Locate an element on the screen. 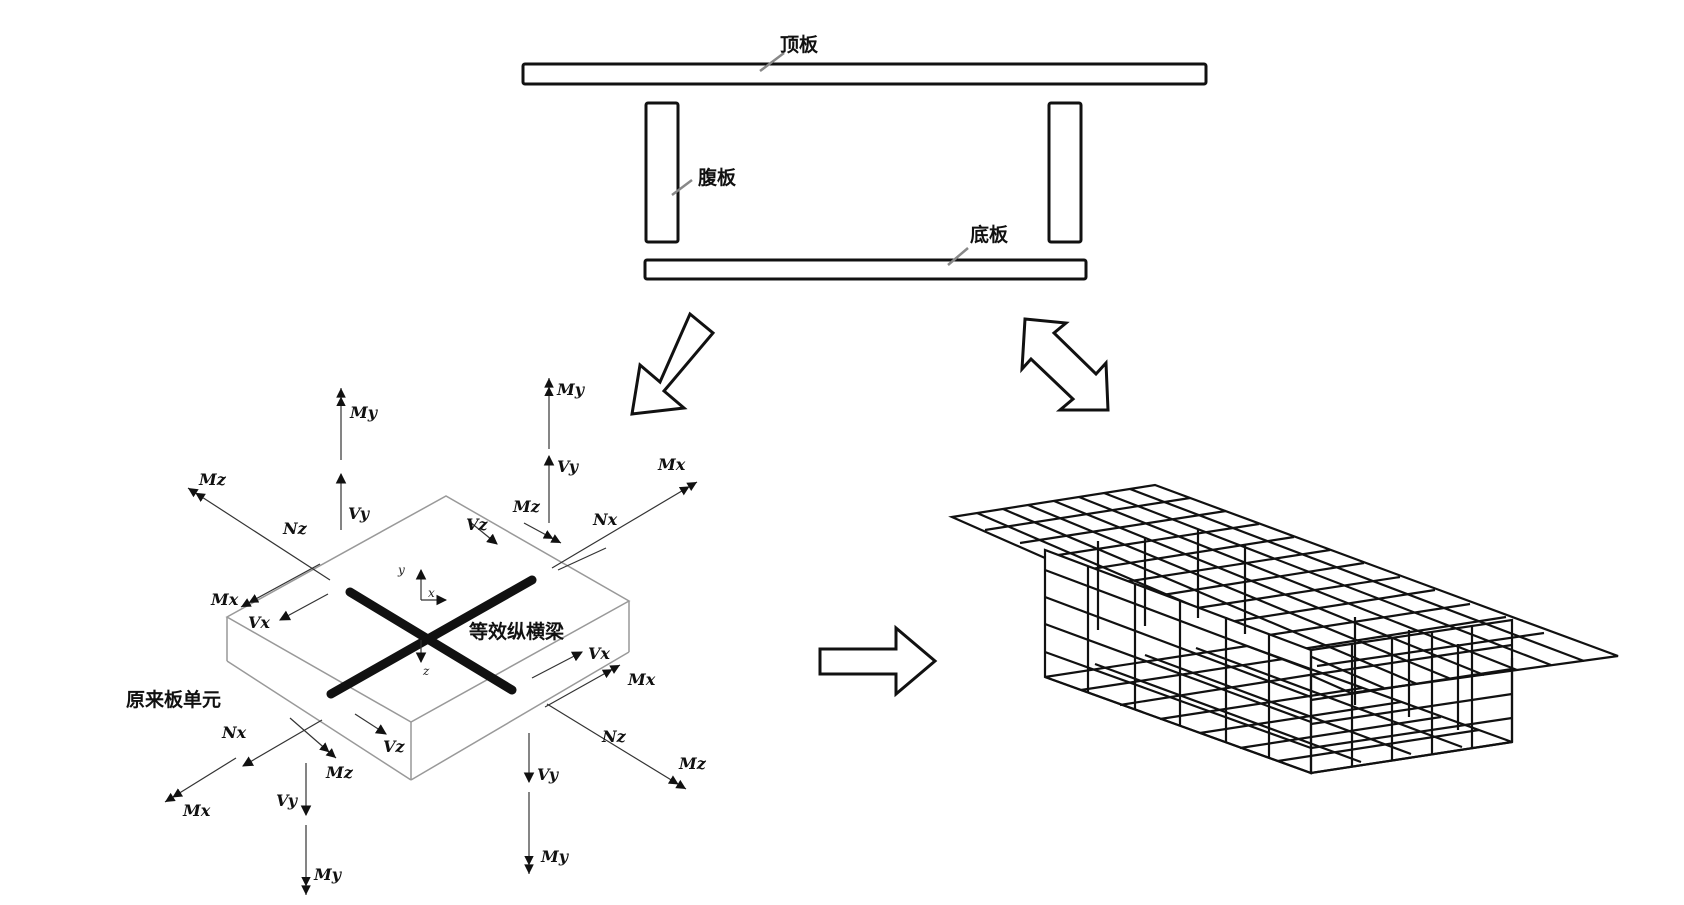 Image resolution: width=1684 pixels, height=905 pixels. axis-label-y: y is located at coordinates (401, 570).